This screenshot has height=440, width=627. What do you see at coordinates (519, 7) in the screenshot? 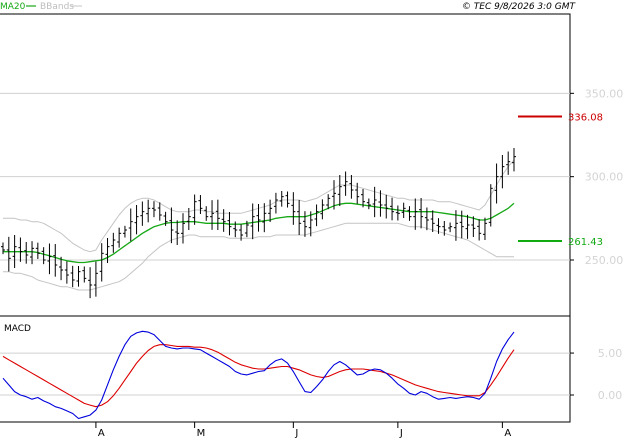
I see `copyright-text: © TEC 9/8/2026 3:0 GMT` at bounding box center [519, 7].